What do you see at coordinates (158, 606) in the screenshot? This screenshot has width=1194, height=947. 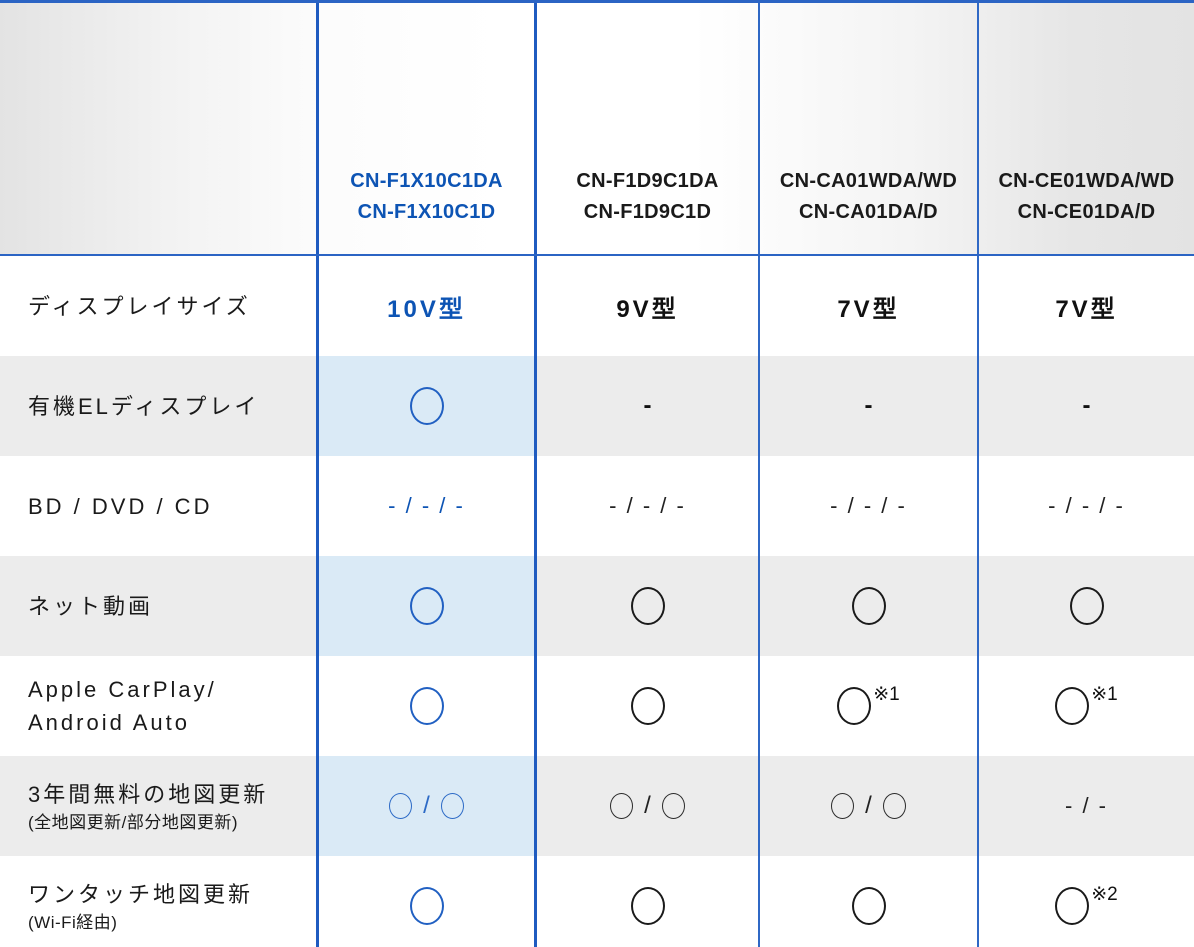 I see `row-label-net-video: ネット動画` at bounding box center [158, 606].